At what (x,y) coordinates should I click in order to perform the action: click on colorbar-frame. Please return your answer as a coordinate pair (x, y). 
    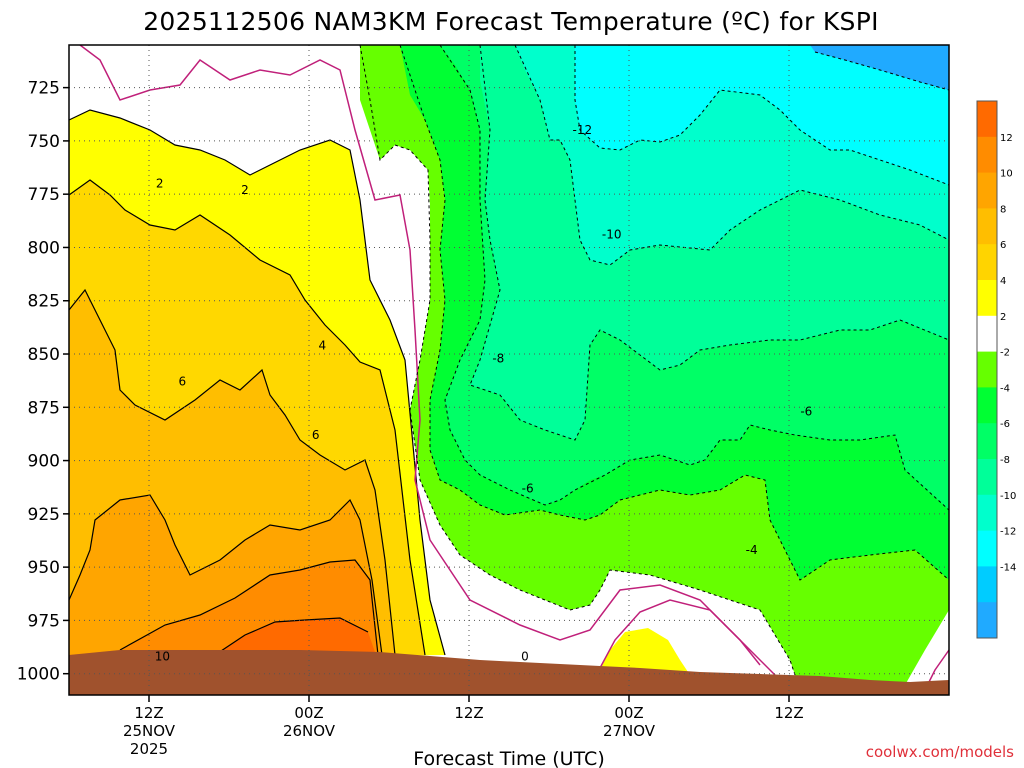
    Looking at the image, I should click on (987, 369).